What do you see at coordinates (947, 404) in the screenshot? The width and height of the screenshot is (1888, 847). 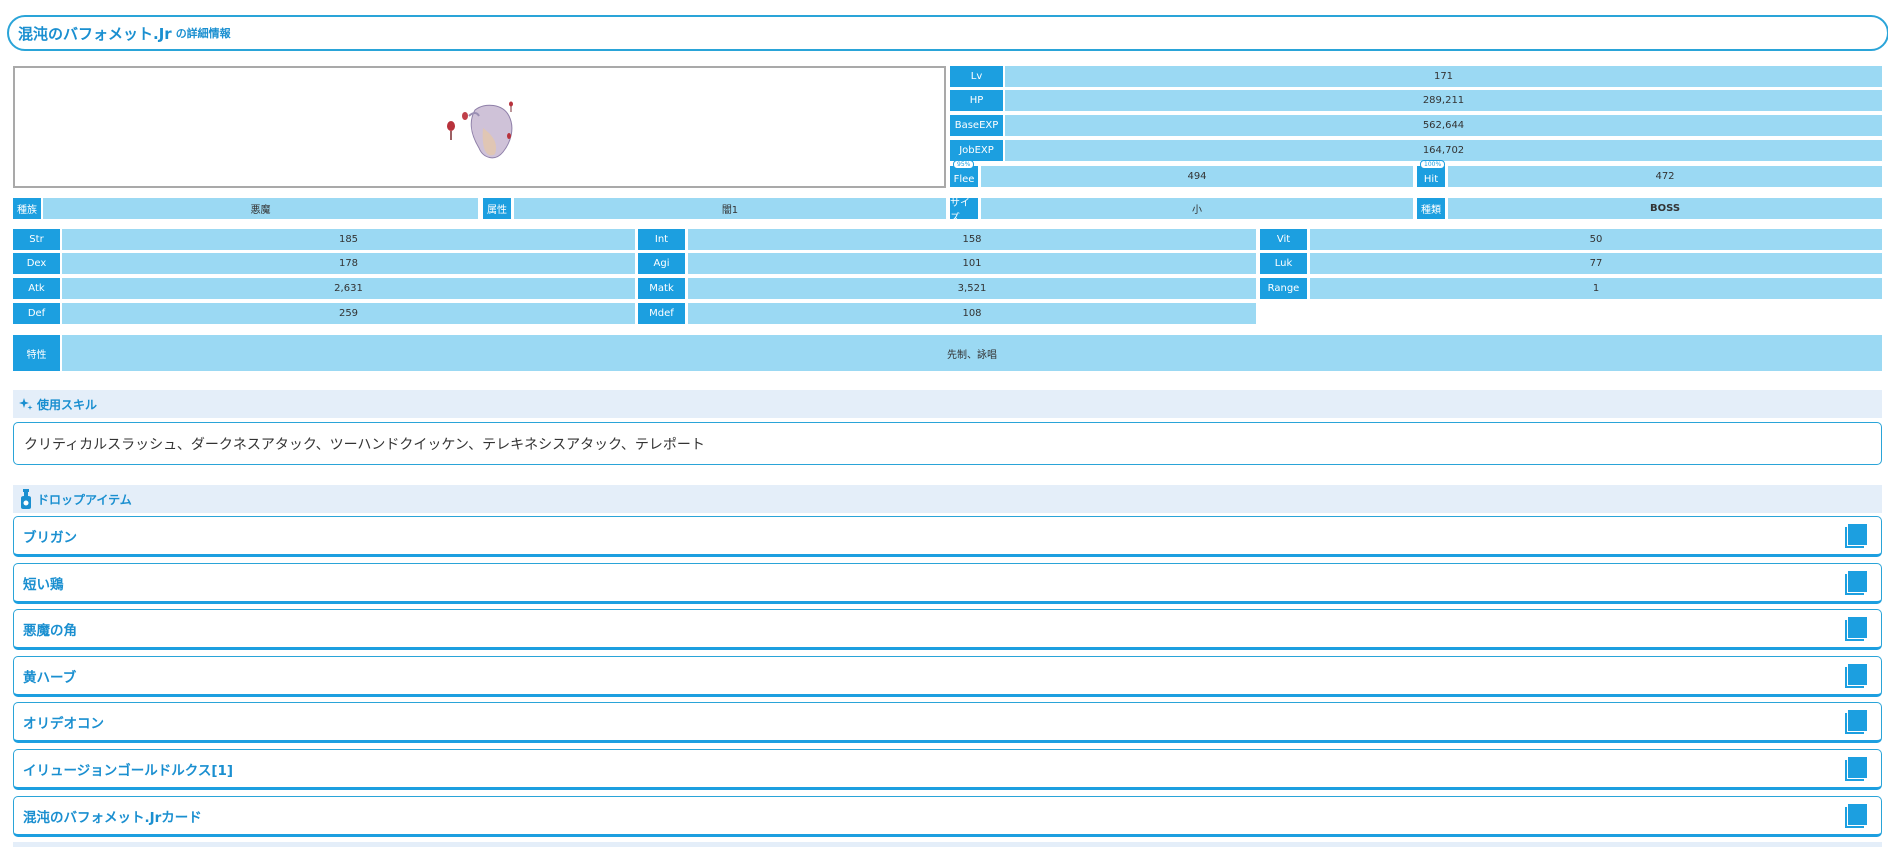 I see `skills-section-header: 使用スキル` at bounding box center [947, 404].